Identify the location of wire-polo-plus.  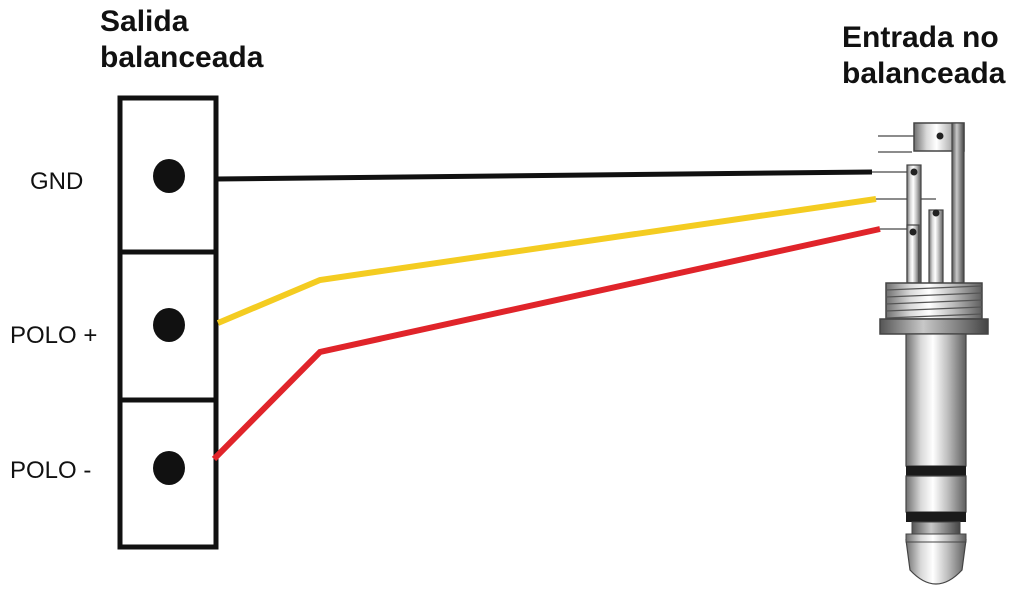
(546, 261).